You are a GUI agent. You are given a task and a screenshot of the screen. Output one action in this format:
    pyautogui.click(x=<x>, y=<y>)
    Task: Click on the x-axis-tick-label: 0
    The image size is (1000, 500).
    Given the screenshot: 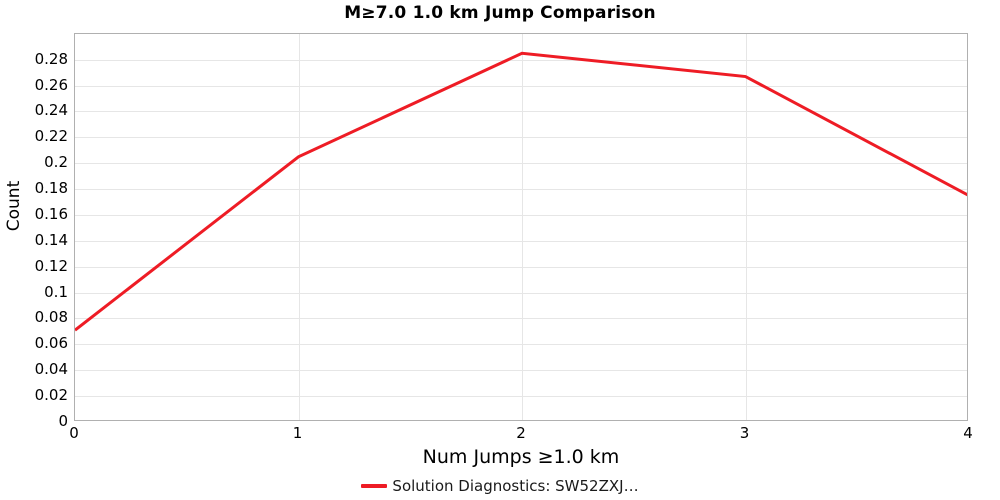 What is the action you would take?
    pyautogui.click(x=74, y=433)
    